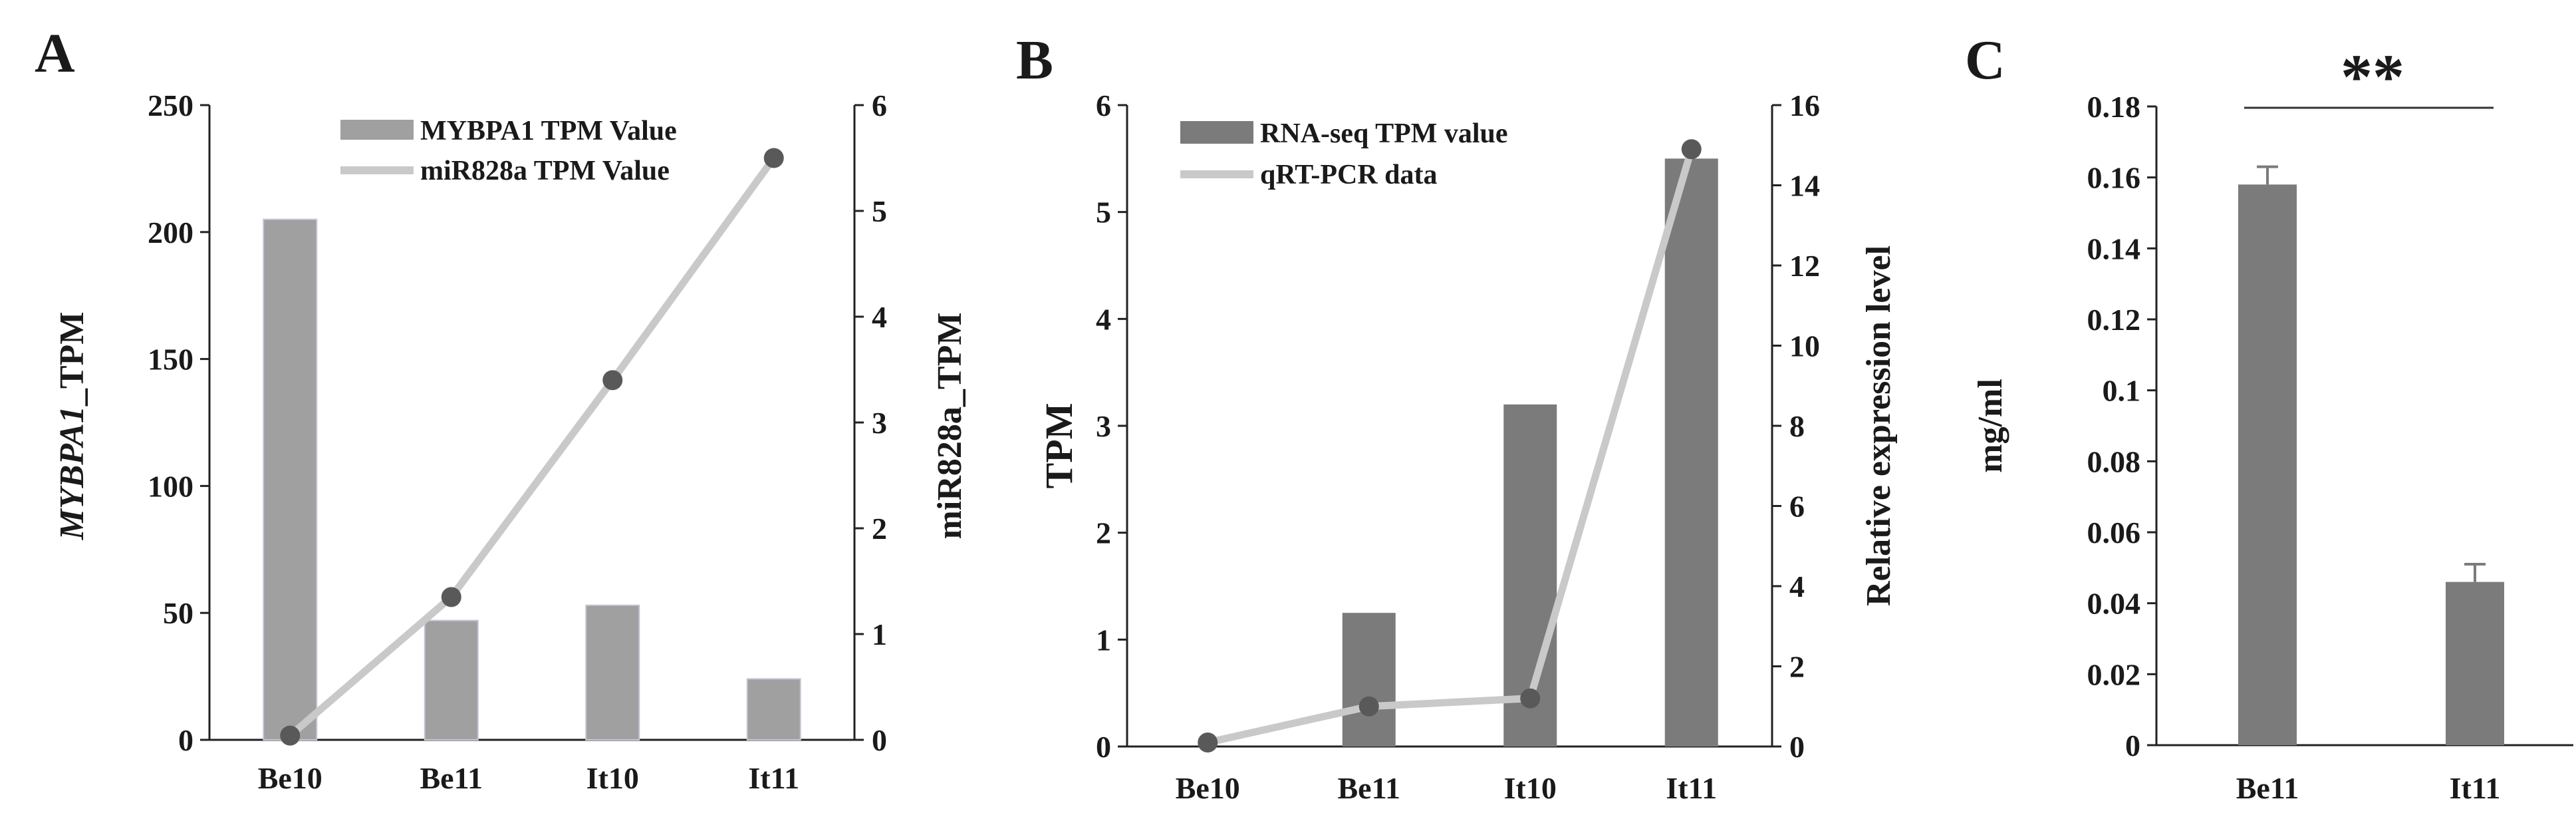  I want to click on panel-a-right-tick-label: 5, so click(879, 211).